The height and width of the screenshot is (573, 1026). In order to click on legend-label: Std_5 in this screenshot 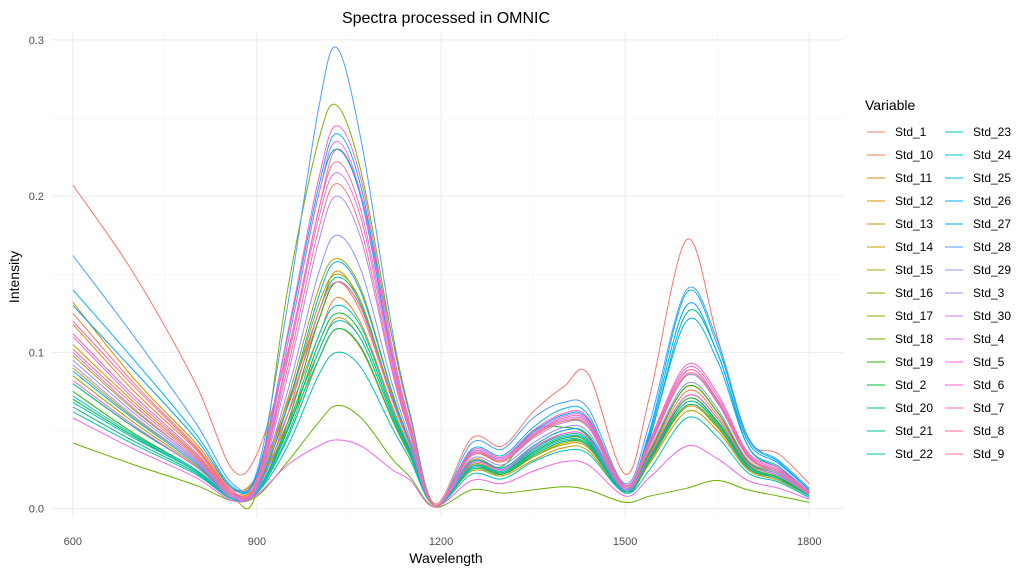, I will do `click(989, 362)`.